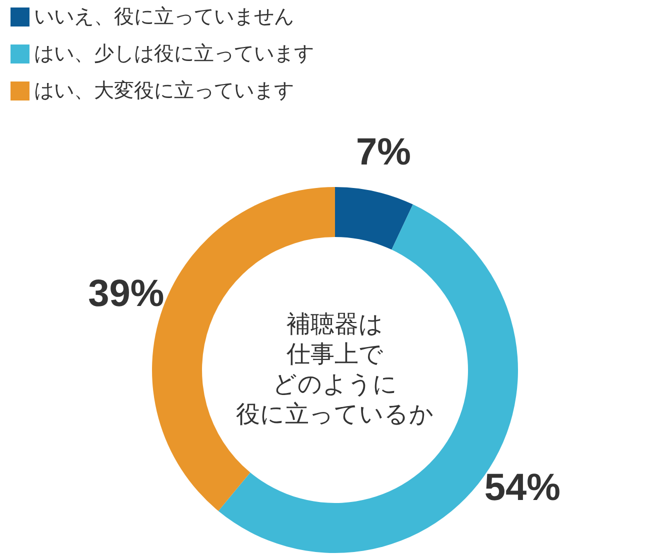  Describe the element at coordinates (126, 293) in the screenshot. I see `data-label: 39%` at that location.